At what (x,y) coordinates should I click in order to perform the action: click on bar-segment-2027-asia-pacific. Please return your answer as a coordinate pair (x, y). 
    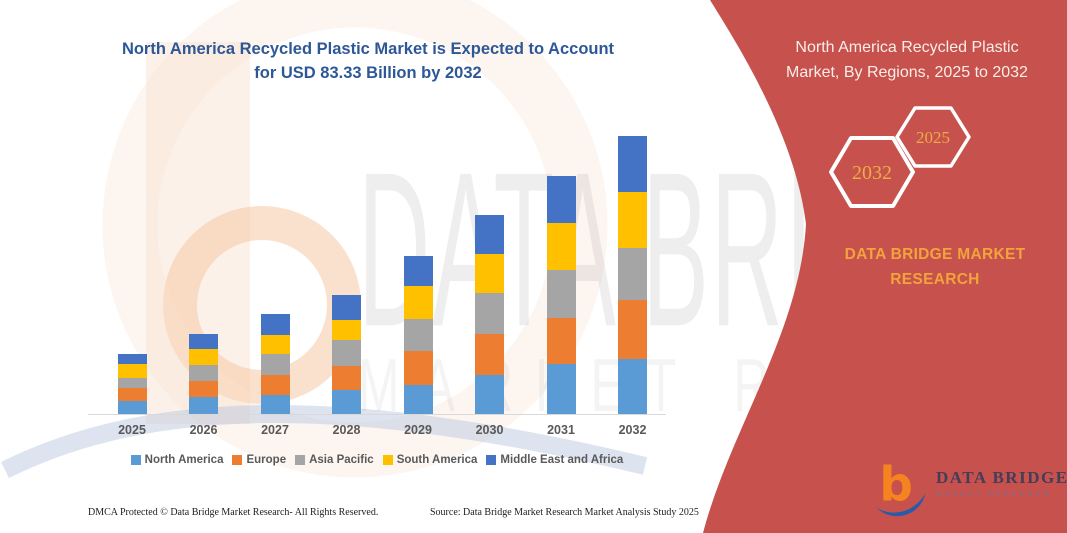
    Looking at the image, I should click on (275, 364).